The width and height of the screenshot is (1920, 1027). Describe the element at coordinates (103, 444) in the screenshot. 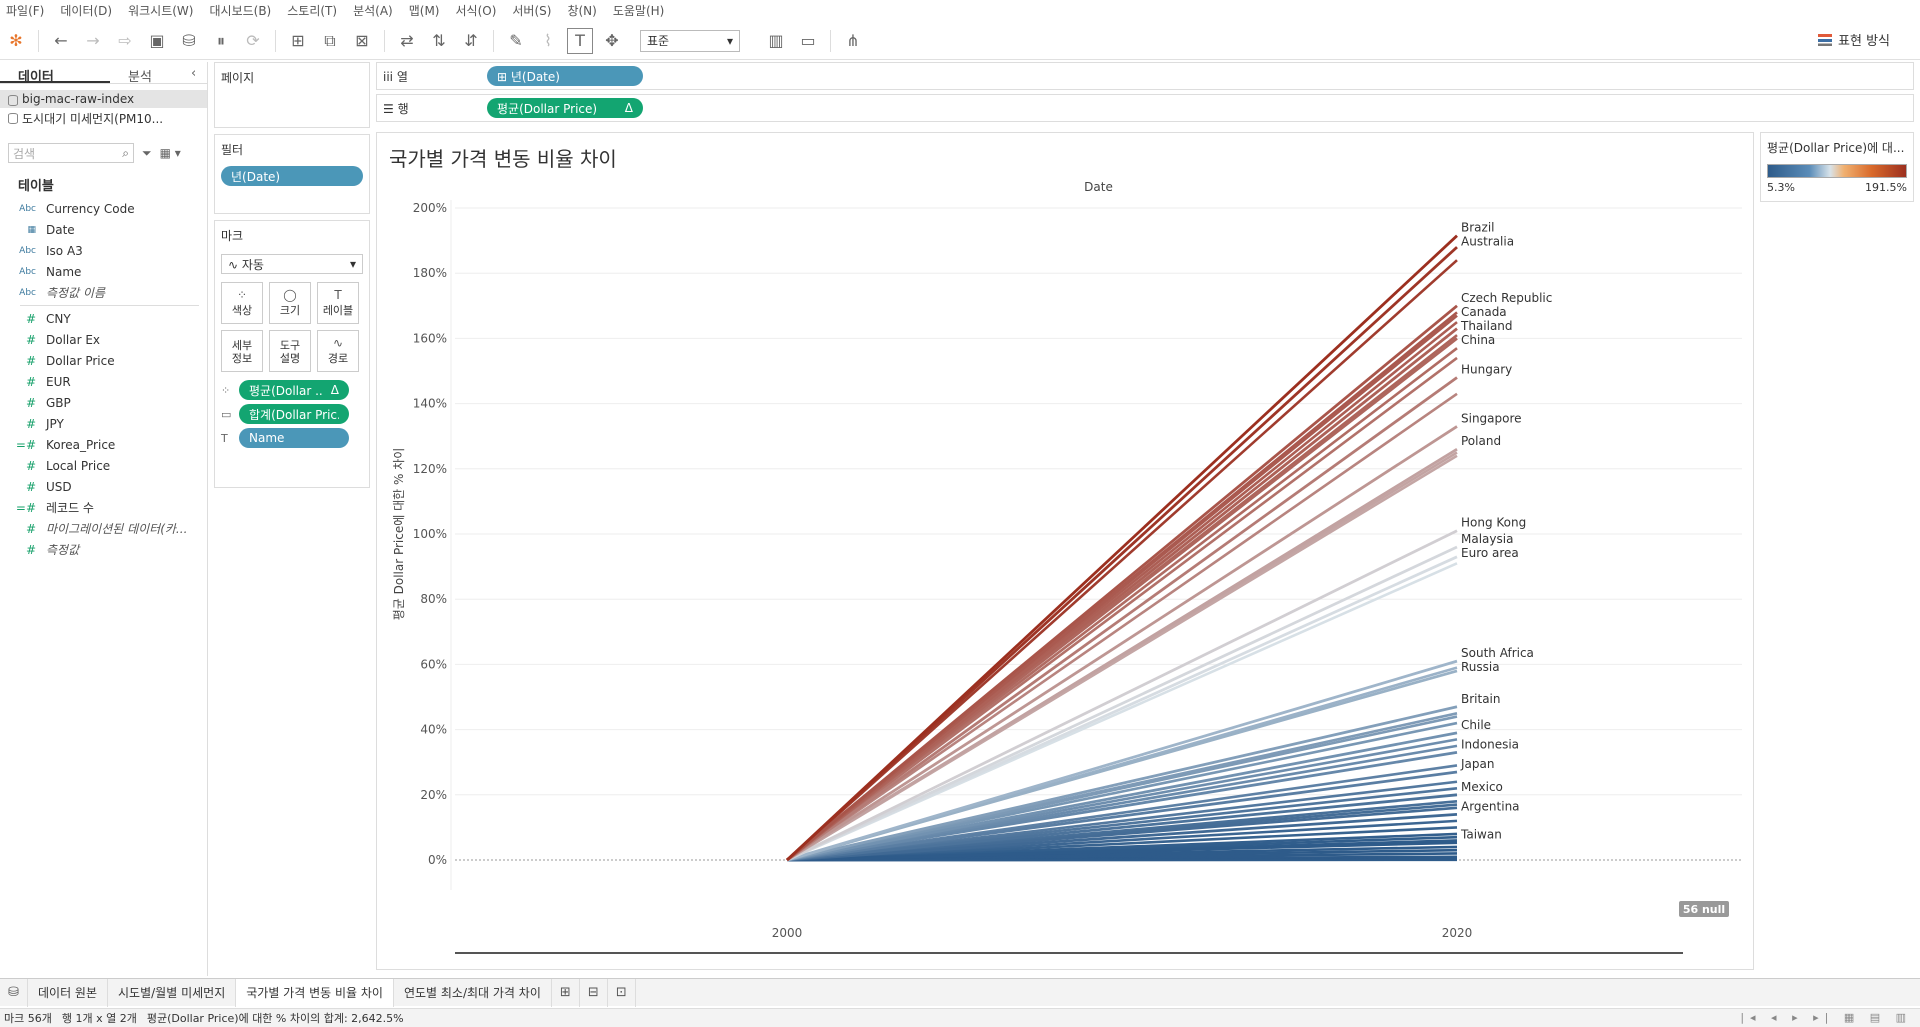

I see `field-item: =# Korea_Price` at that location.